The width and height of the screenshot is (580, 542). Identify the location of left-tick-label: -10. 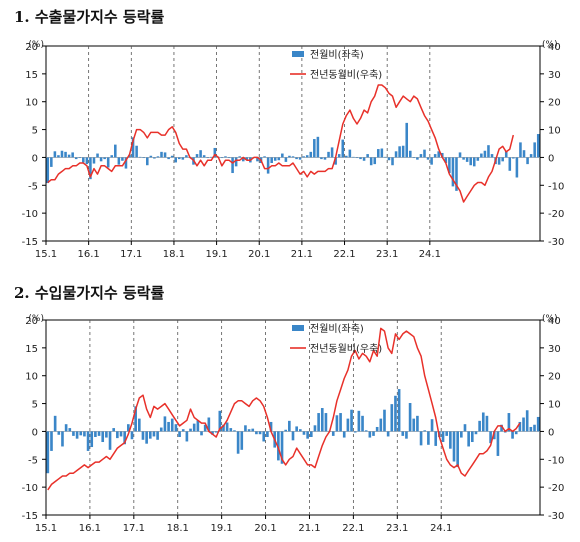
(30, 214).